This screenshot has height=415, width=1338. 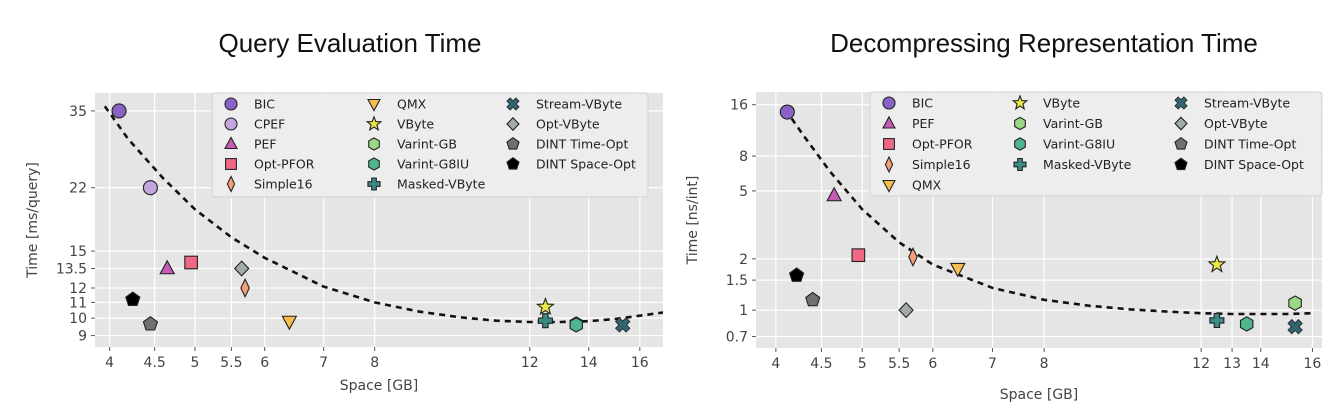 I want to click on legend-label-cpef: CPEF, so click(x=269, y=124).